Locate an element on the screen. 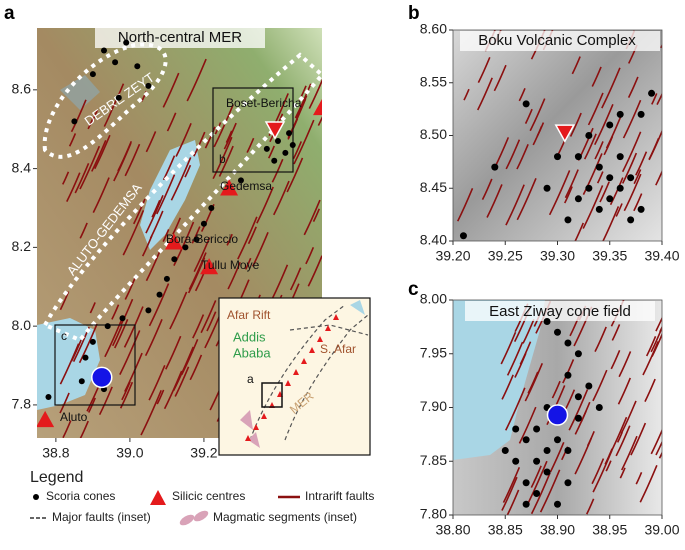  centre-label: Aluto is located at coordinates (74, 417).